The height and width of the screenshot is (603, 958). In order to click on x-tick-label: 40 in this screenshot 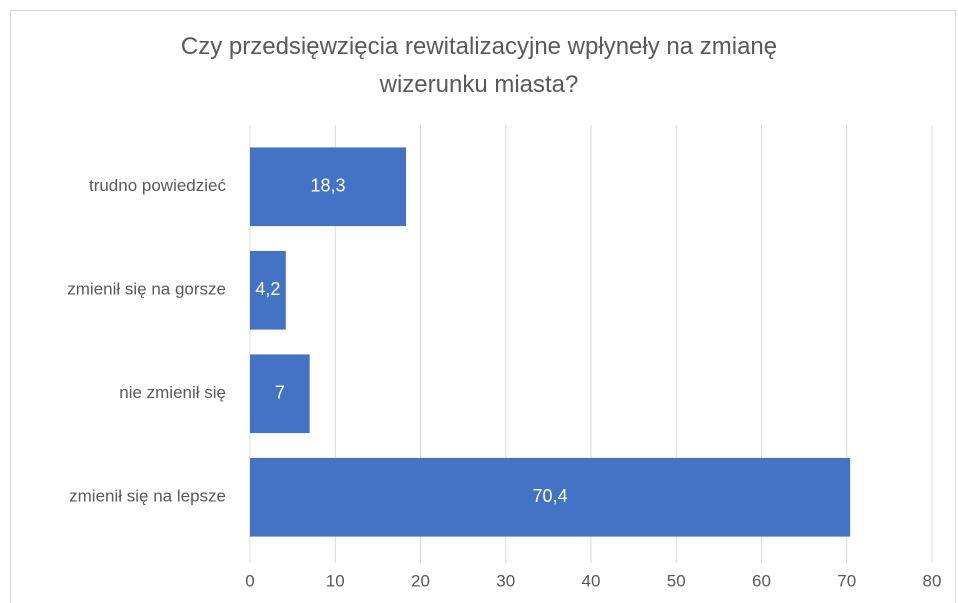, I will do `click(591, 580)`.